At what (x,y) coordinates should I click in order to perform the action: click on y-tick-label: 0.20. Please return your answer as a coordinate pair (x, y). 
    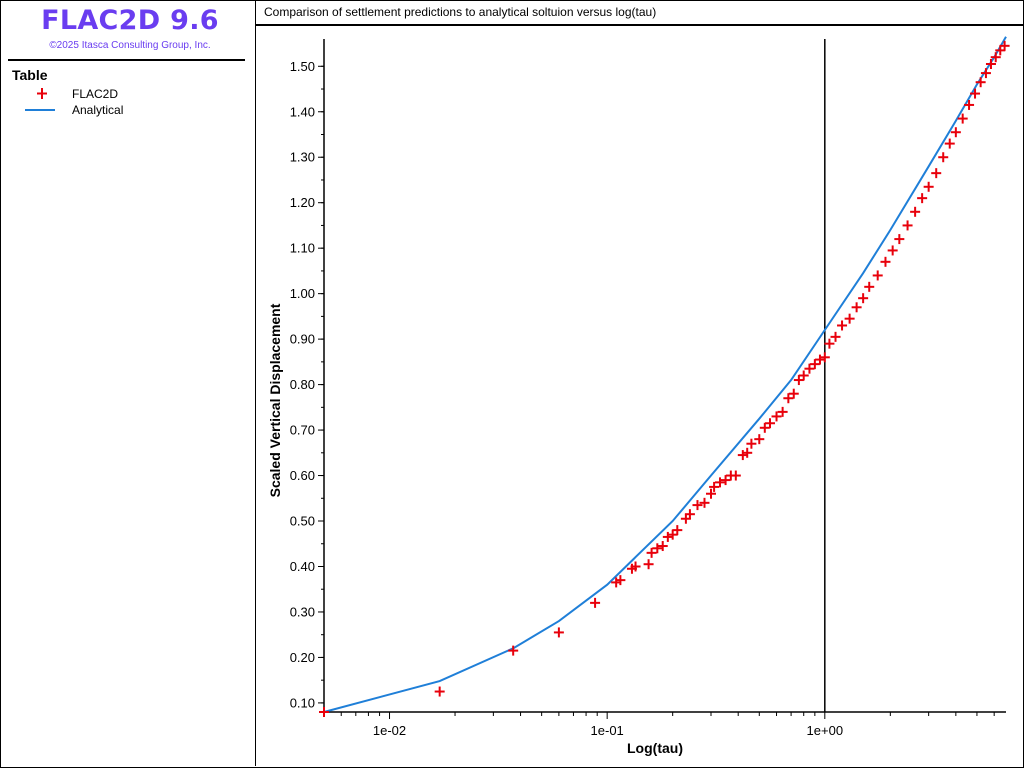
    Looking at the image, I should click on (302, 657).